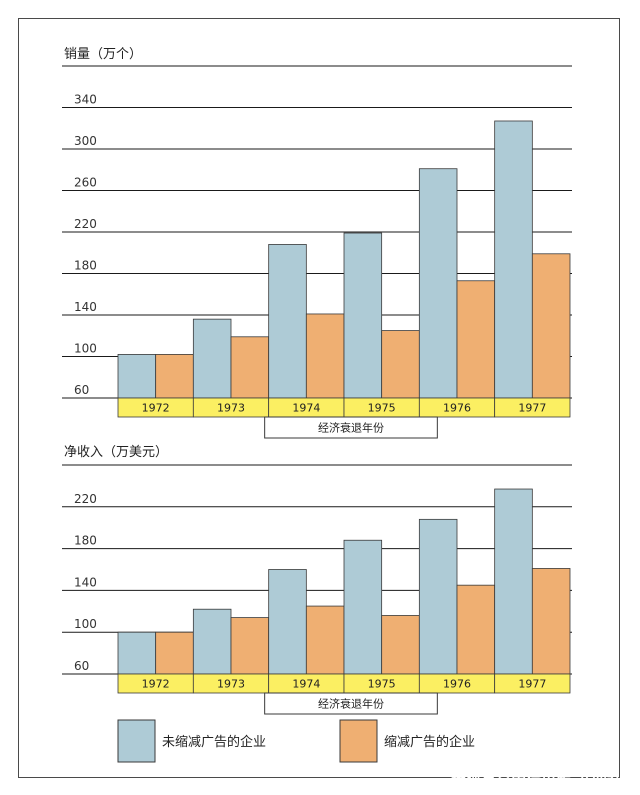 This screenshot has width=640, height=795. Describe the element at coordinates (136, 741) in the screenshot. I see `legend-swatch-unreduced` at that location.